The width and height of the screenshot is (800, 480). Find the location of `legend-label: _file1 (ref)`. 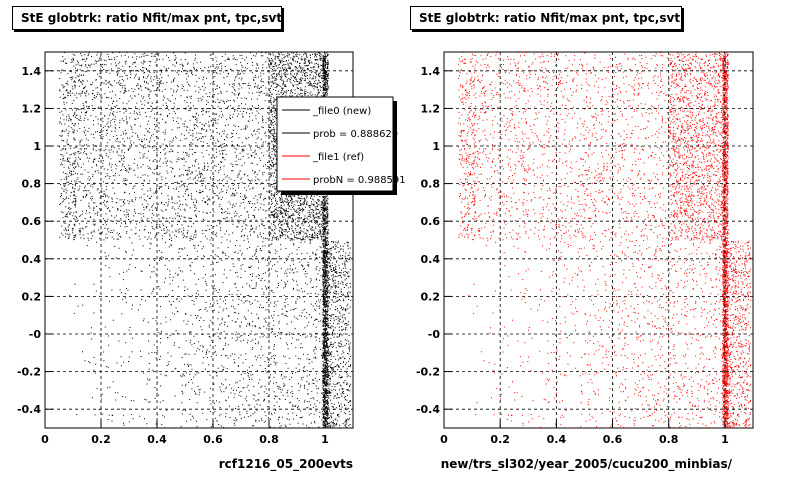

legend-label: _file1 (ref) is located at coordinates (338, 157).